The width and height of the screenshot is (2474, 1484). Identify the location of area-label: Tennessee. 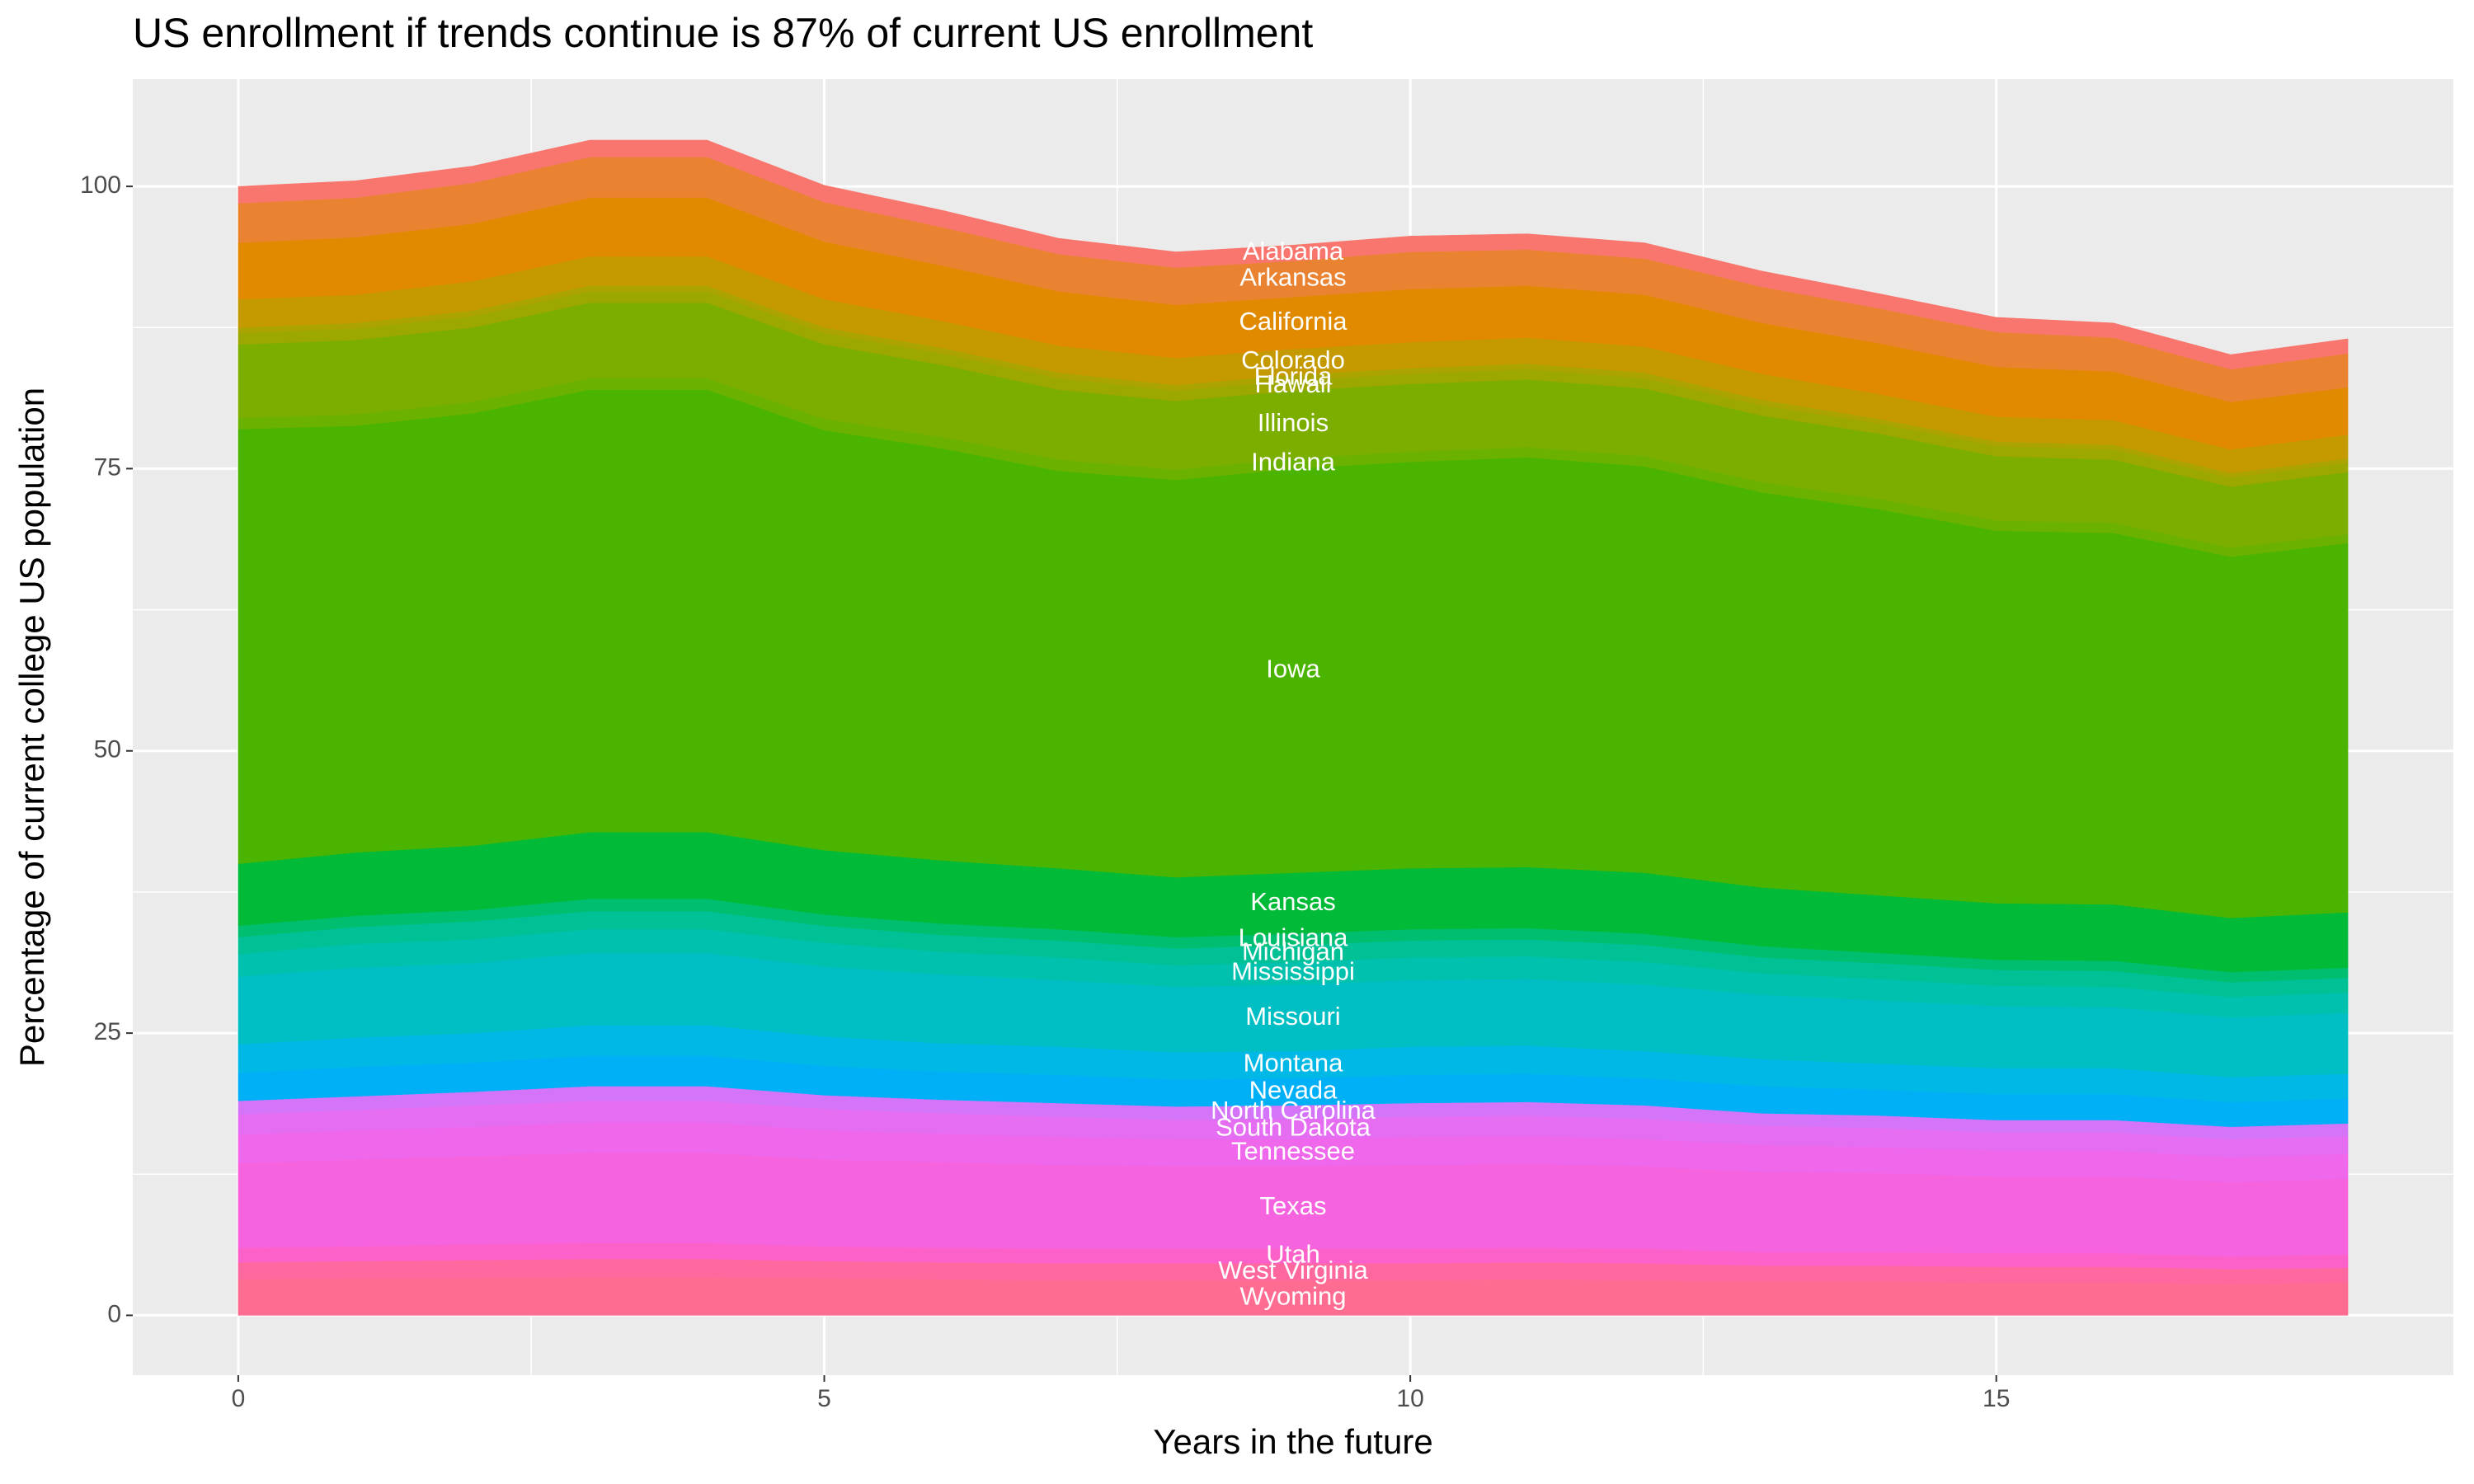
(1293, 1150).